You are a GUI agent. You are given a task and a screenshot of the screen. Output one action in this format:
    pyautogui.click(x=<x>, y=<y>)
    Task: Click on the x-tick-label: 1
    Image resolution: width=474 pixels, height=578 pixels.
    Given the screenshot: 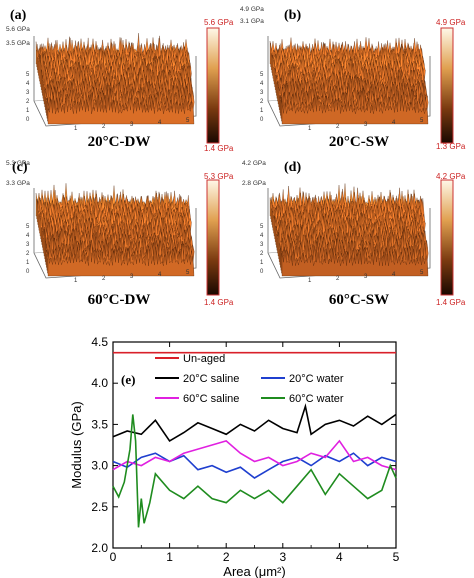 What is the action you would take?
    pyautogui.click(x=169, y=557)
    